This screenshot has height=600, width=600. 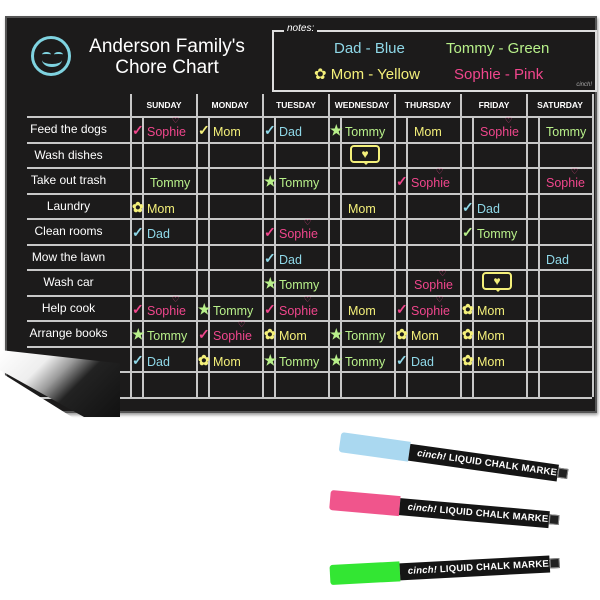 I want to click on note-mom: Mom - Yellow, so click(x=375, y=74).